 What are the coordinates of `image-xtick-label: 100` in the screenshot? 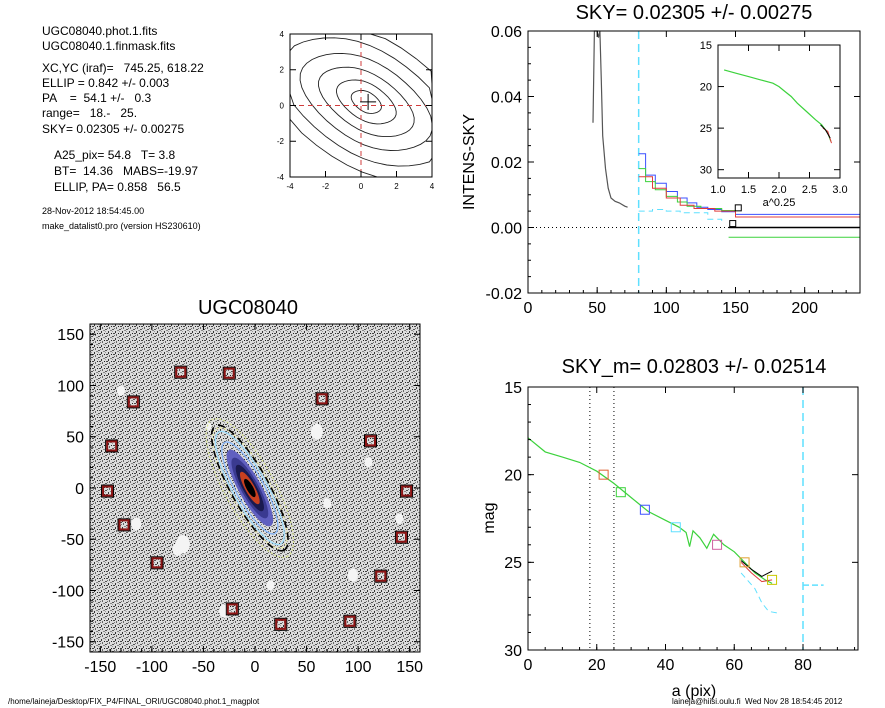 It's located at (358, 667).